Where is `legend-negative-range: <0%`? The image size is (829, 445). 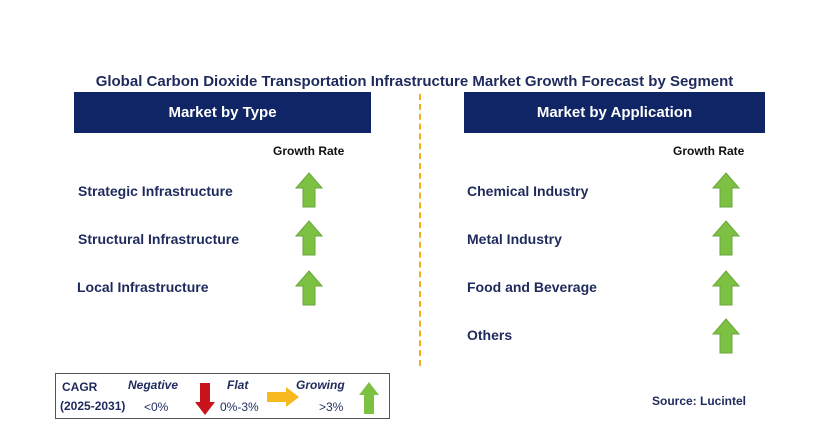 legend-negative-range: <0% is located at coordinates (156, 407).